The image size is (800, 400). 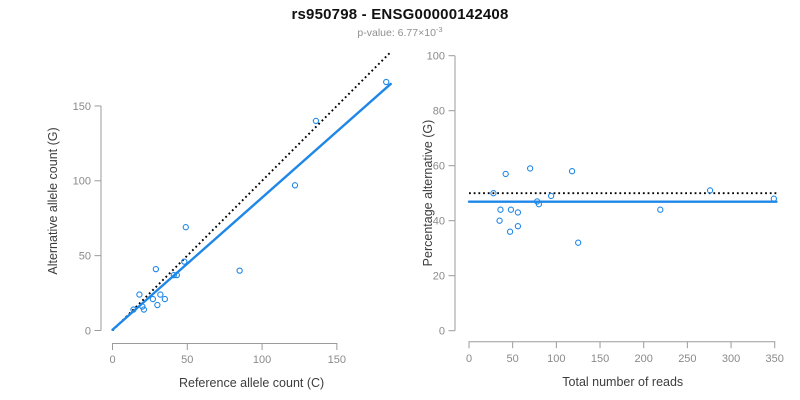 I want to click on x-axis-title: Reference allele count (C), so click(x=251, y=383).